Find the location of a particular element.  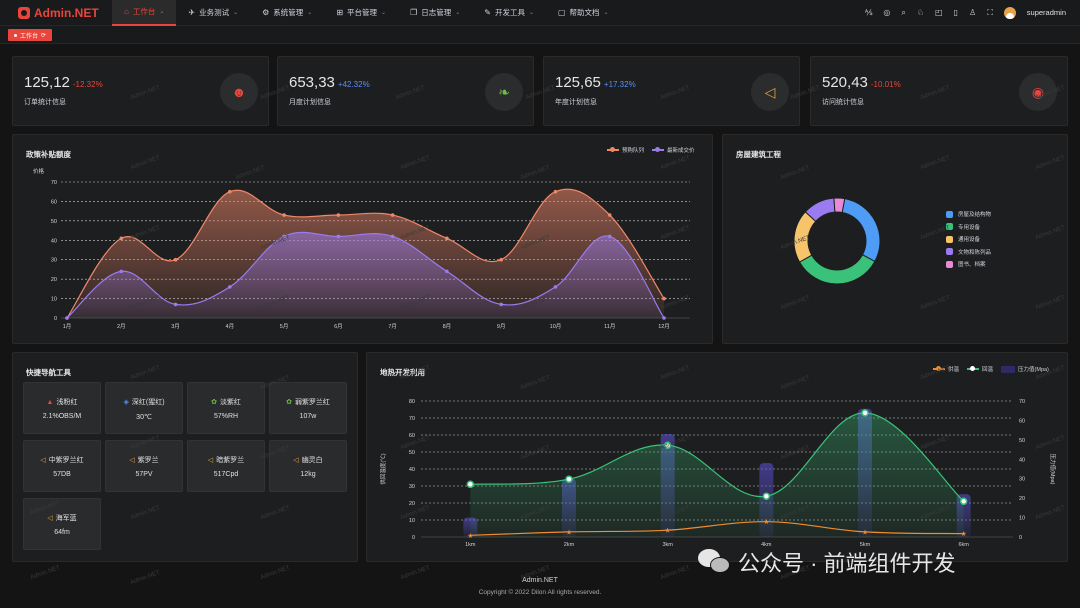

stat-card-3: 520,43 -10.01% 访问统计信息 ◉ is located at coordinates (939, 91).